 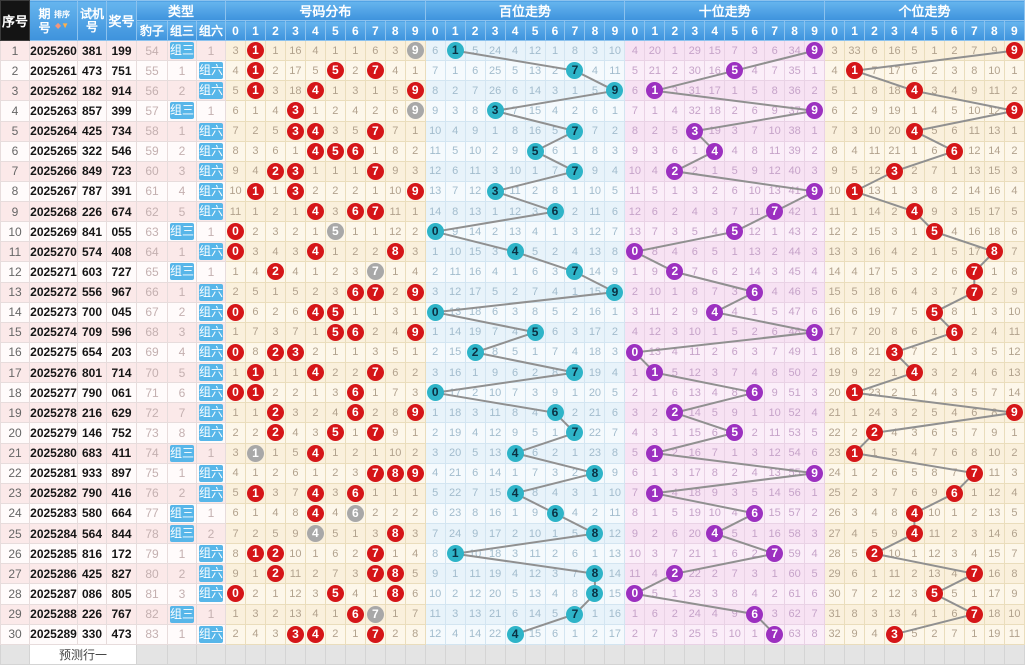 What do you see at coordinates (695, 191) in the screenshot?
I see `tens-cell: 3` at bounding box center [695, 191].